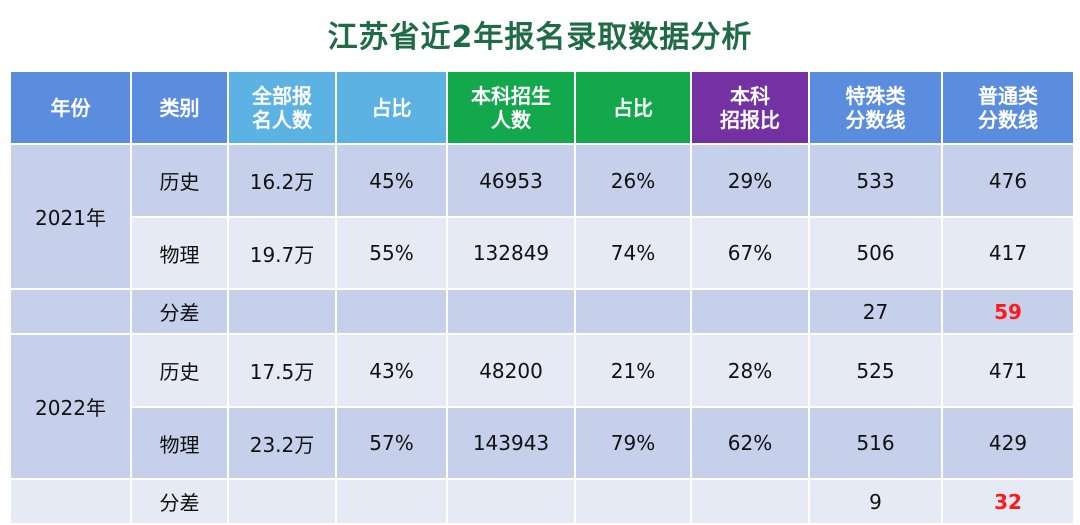 The image size is (1080, 525). Describe the element at coordinates (750, 253) in the screenshot. I see `admit-ratio-cell: 67%` at that location.